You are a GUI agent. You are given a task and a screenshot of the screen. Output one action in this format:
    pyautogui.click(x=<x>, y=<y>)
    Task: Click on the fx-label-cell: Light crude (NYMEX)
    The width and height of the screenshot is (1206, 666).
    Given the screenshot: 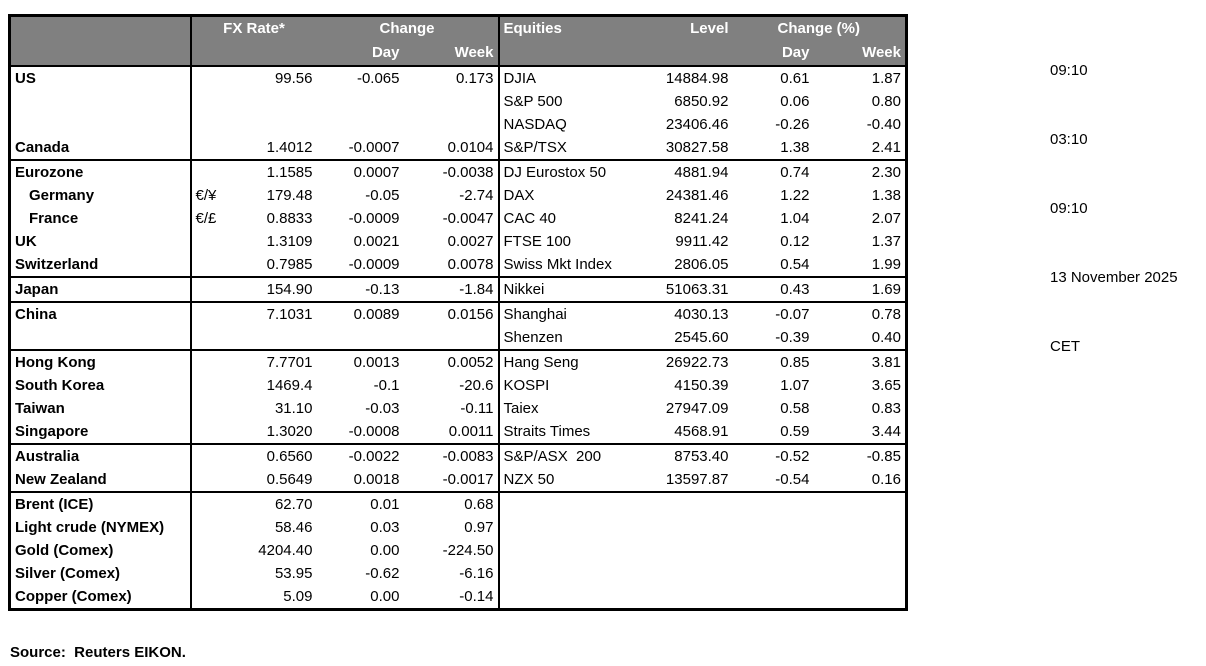 What is the action you would take?
    pyautogui.click(x=100, y=527)
    